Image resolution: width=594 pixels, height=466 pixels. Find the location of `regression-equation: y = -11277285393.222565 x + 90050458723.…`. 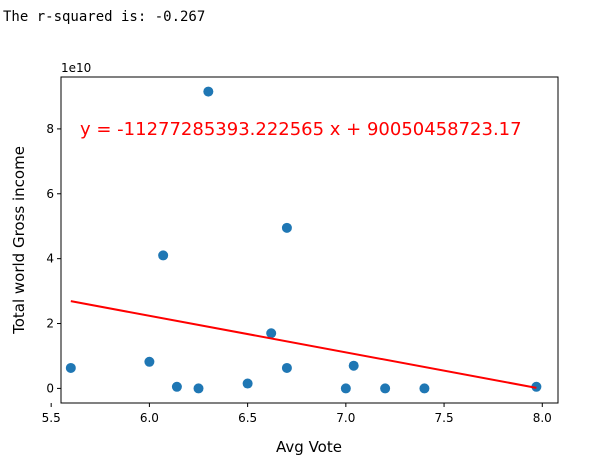

regression-equation: y = -11277285393.222565 x + 90050458723.… is located at coordinates (301, 129).